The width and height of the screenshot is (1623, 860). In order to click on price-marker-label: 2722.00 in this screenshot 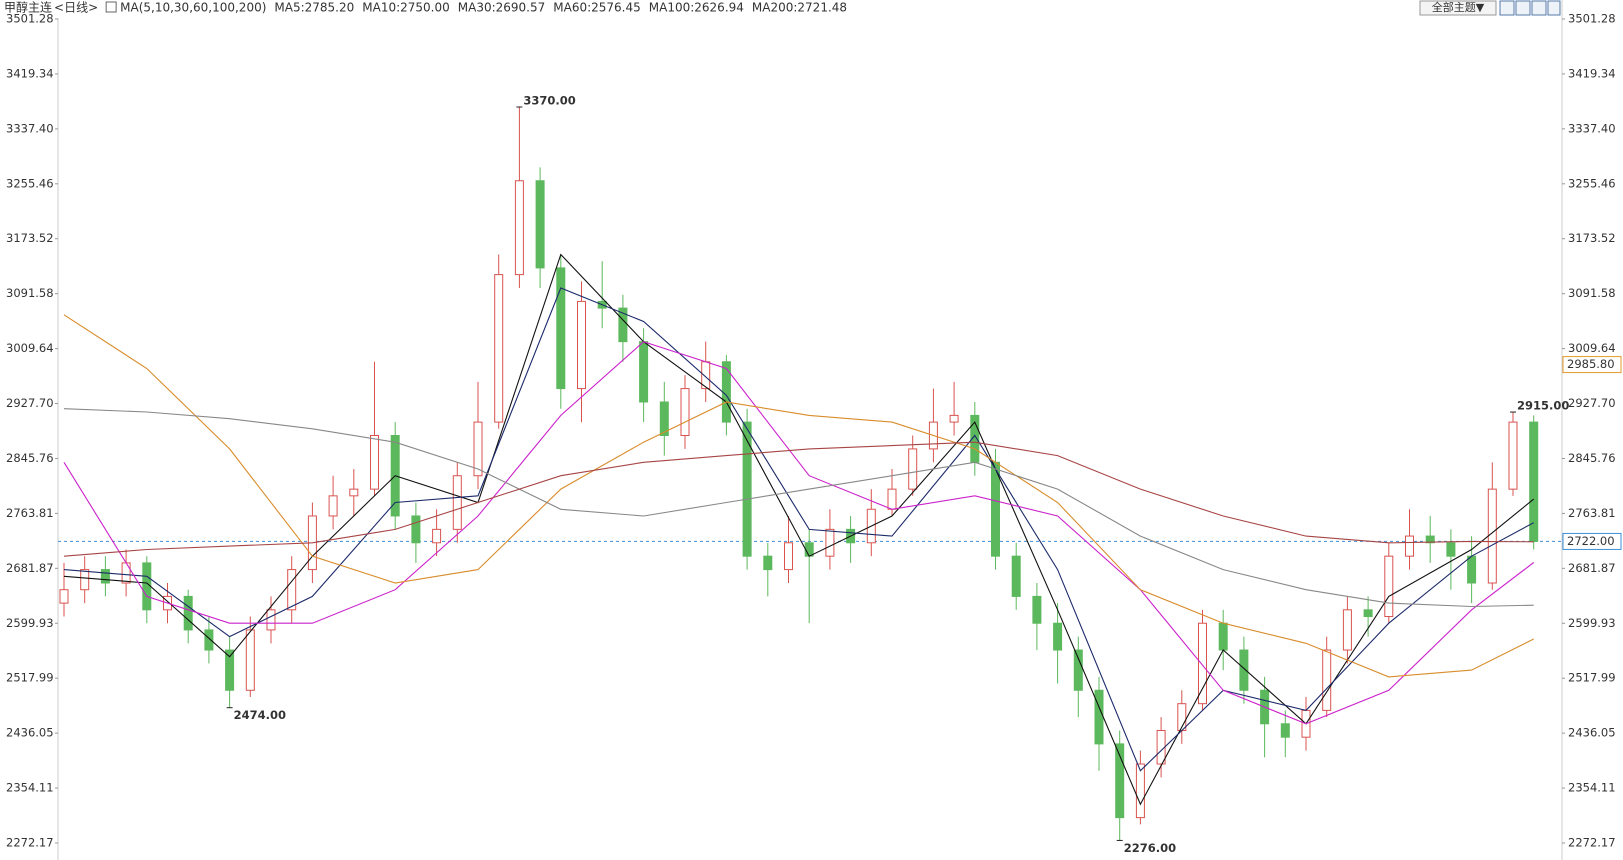, I will do `click(1591, 541)`.